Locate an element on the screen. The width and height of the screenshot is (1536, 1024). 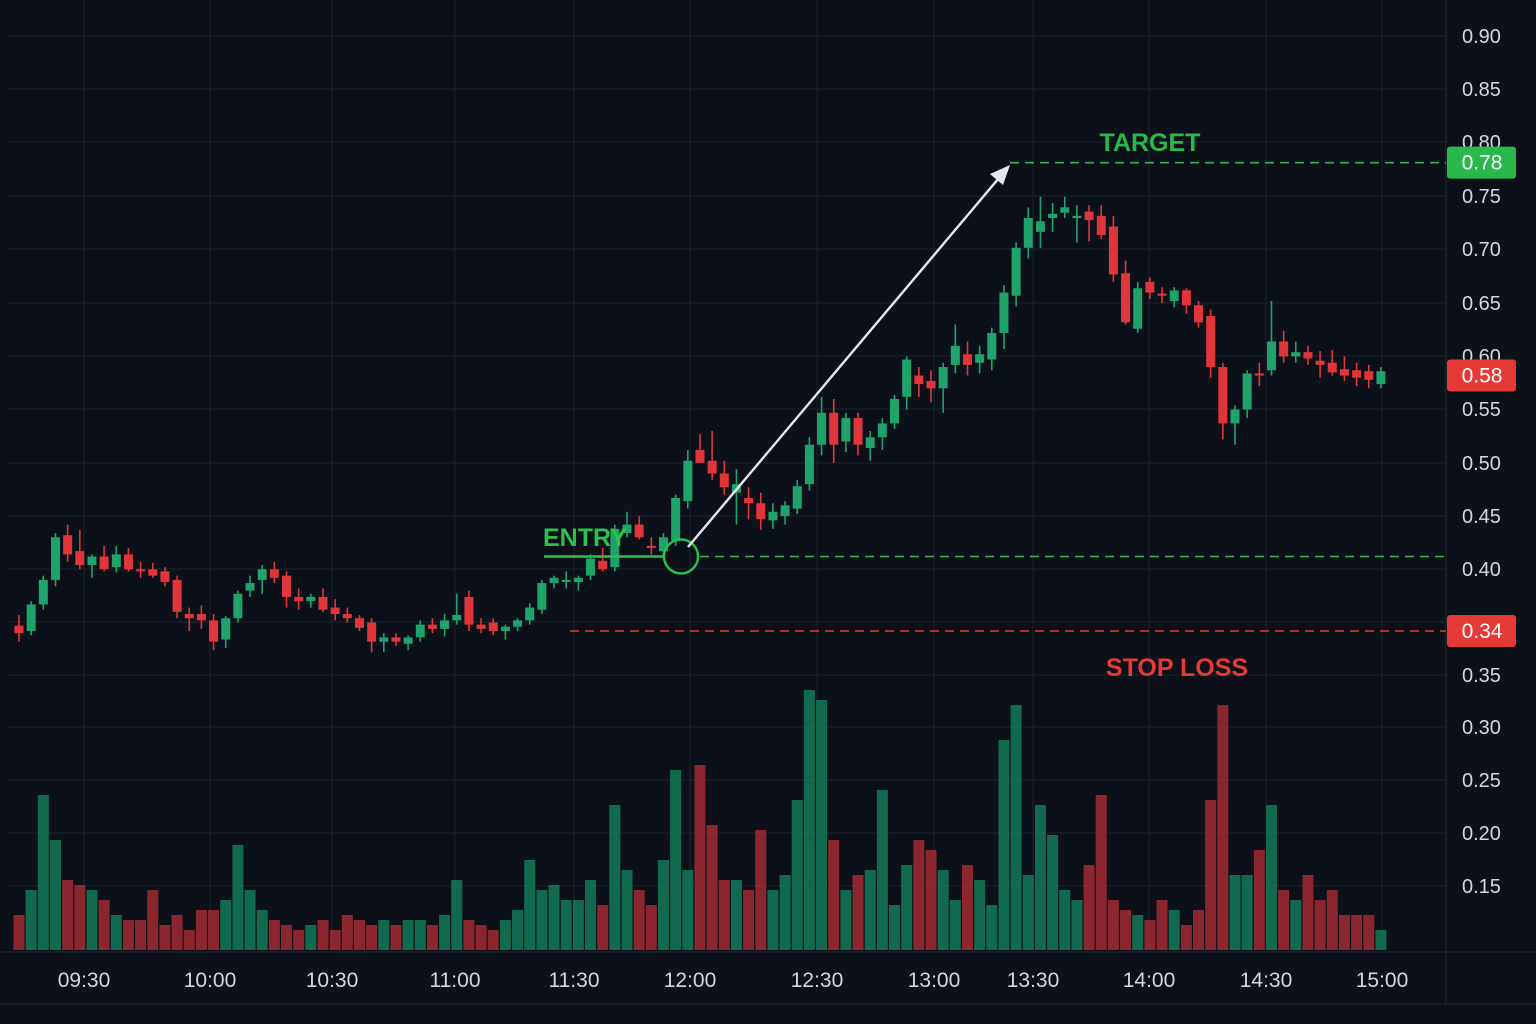
price-tick-label: 0.70 is located at coordinates (1481, 250).